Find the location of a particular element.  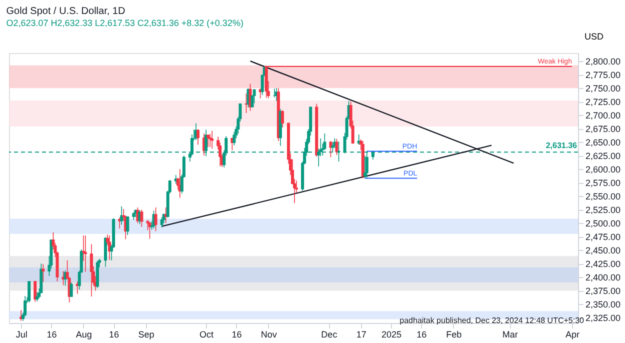

x-tick-label: Oct is located at coordinates (207, 335).